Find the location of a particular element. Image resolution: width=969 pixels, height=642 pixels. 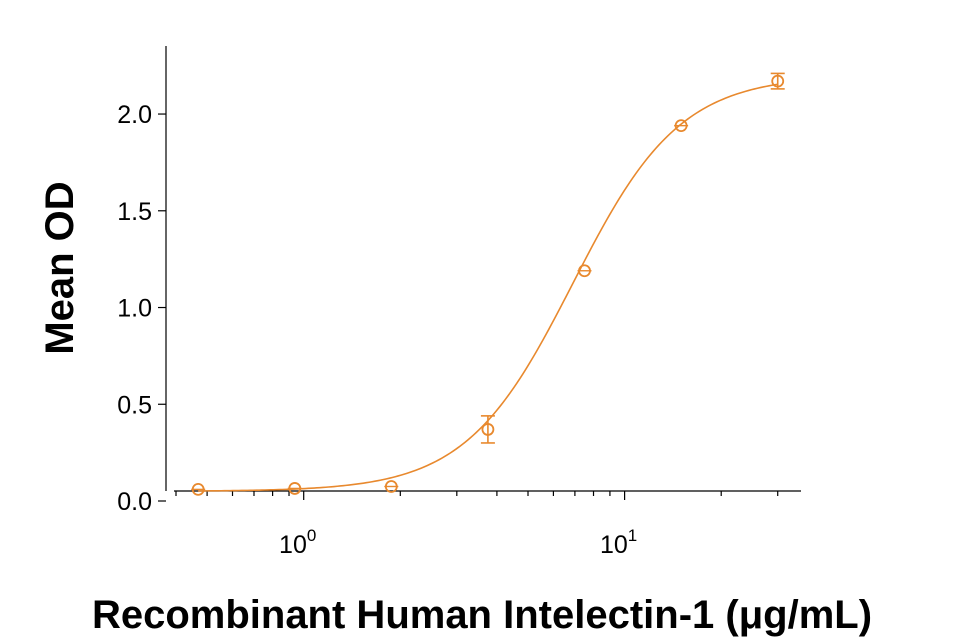

x-axis-title: Recombinant Human Intelectin-1 (μg/mL) is located at coordinates (482, 615).